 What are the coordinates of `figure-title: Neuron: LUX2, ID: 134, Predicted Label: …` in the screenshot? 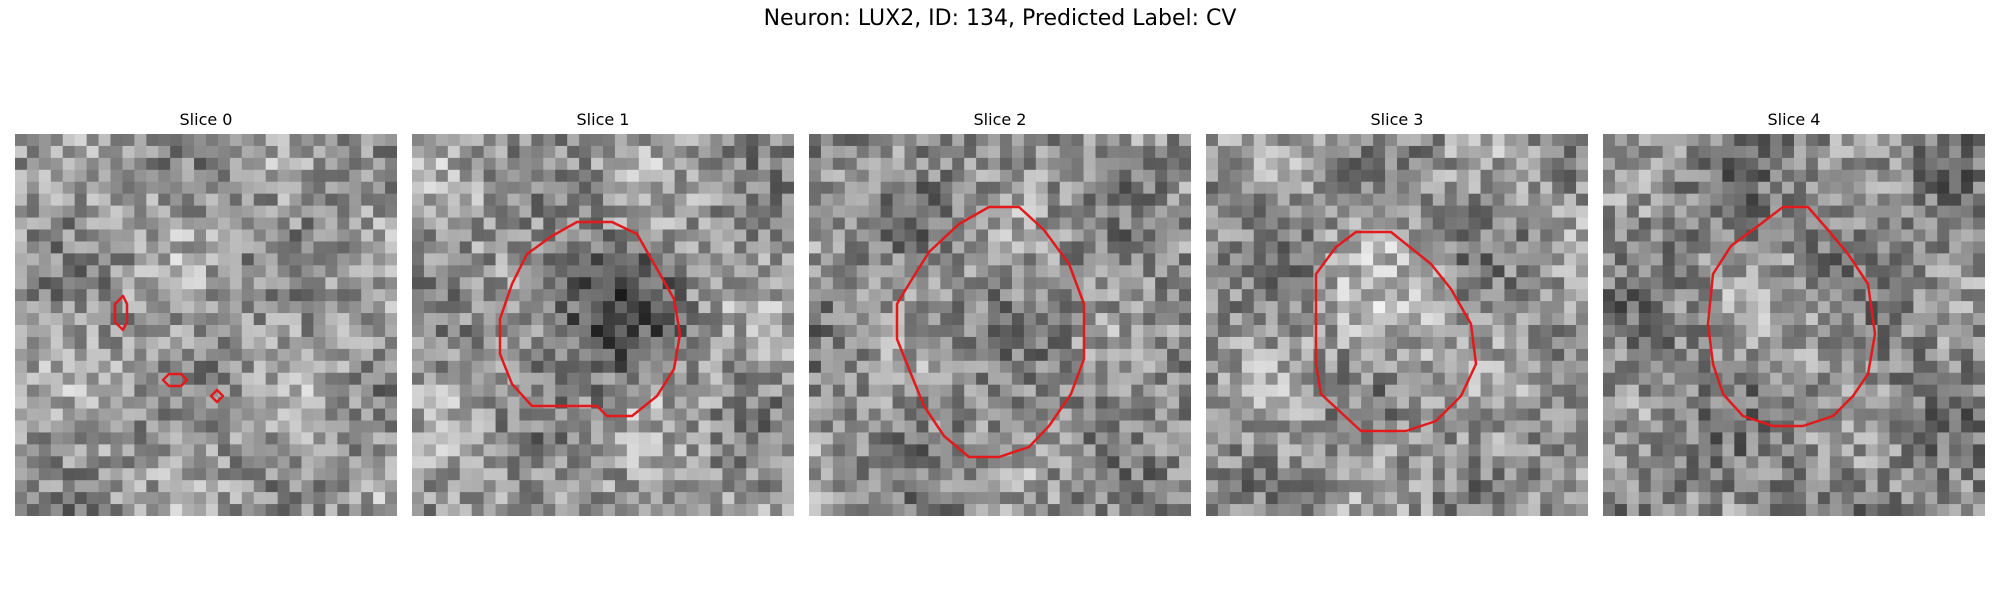 It's located at (1000, 18).